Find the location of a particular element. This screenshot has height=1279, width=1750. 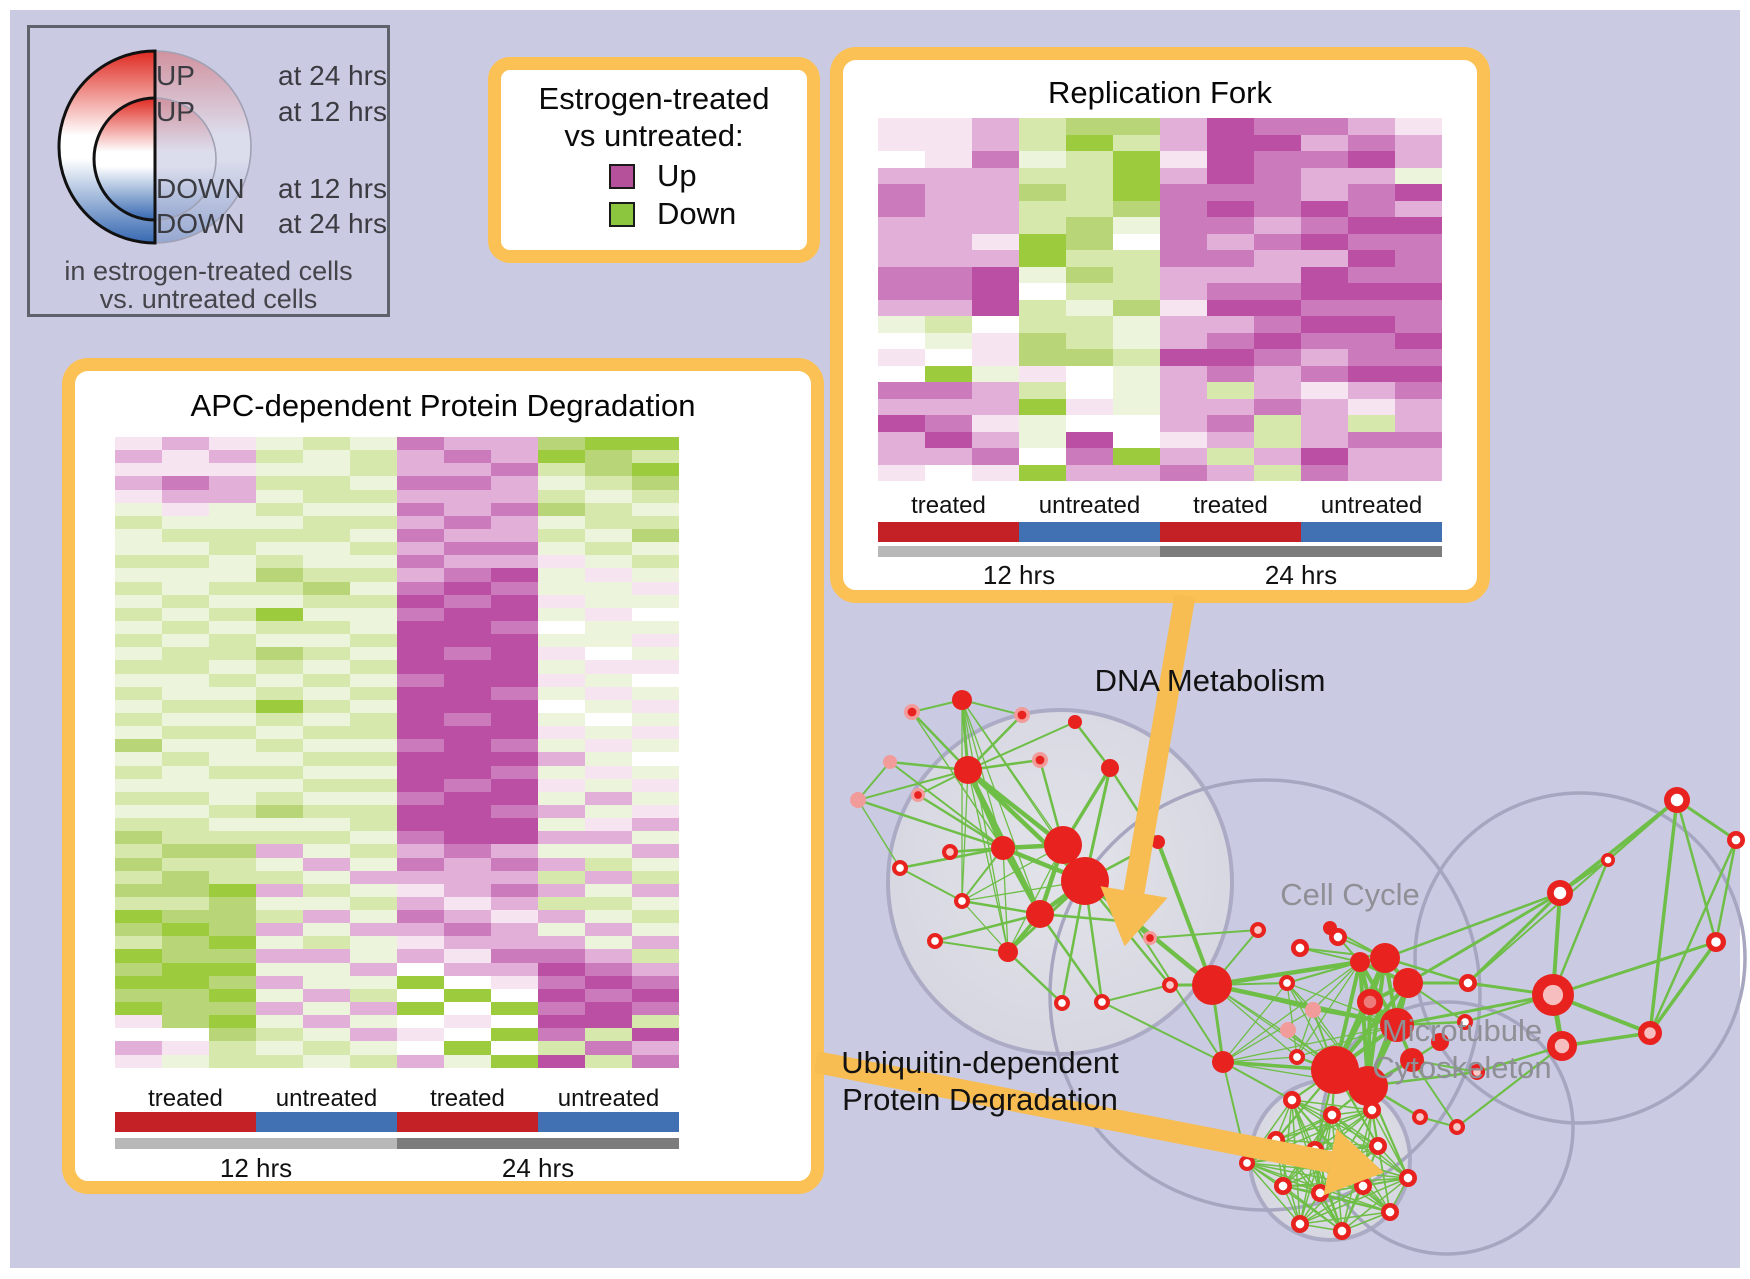

flow-arrow-head is located at coordinates (1353, 1162).